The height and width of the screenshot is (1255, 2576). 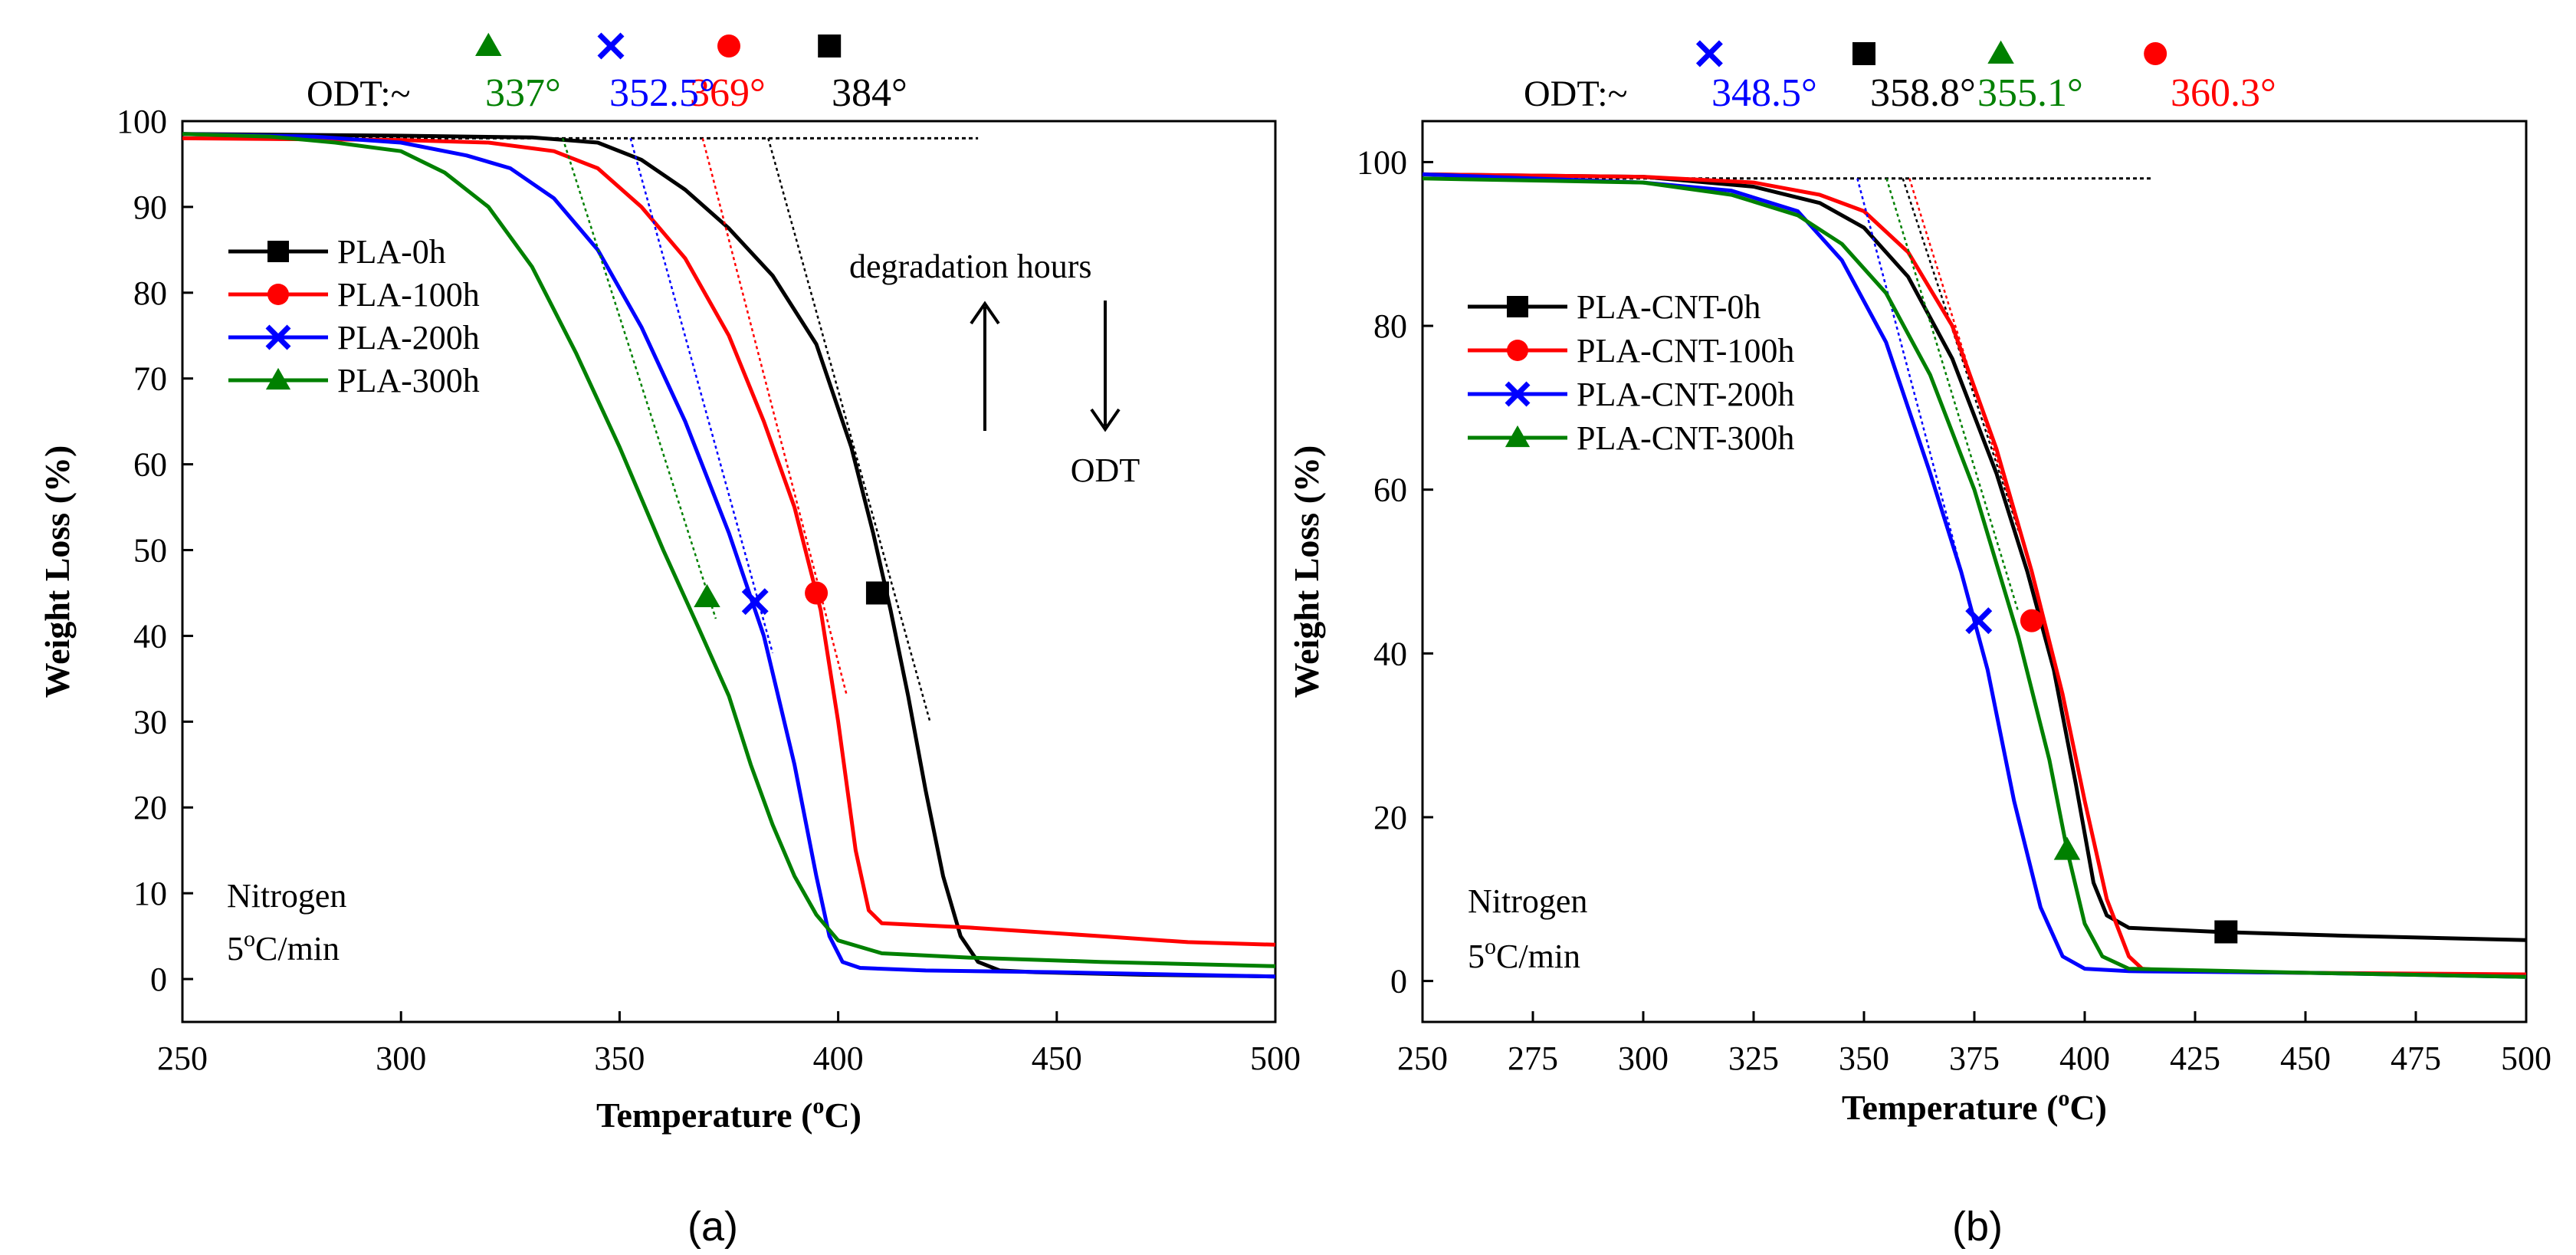 I want to click on p2-tangent-pla-cnt-300h, so click(x=1952, y=395).